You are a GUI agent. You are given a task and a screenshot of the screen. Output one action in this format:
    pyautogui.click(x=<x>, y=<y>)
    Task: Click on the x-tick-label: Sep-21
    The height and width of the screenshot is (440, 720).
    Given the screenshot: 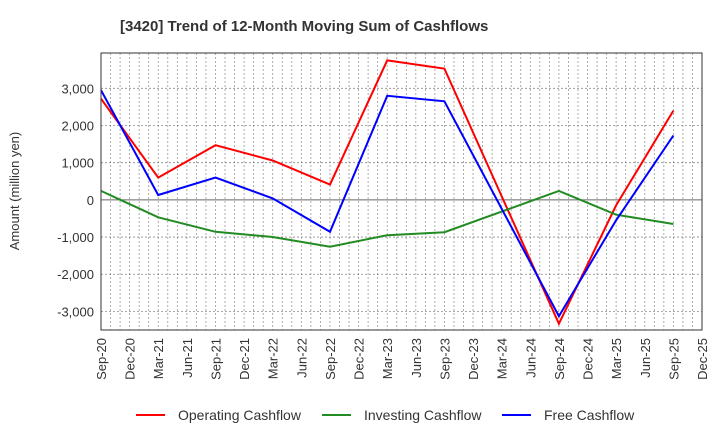 What is the action you would take?
    pyautogui.click(x=215, y=359)
    